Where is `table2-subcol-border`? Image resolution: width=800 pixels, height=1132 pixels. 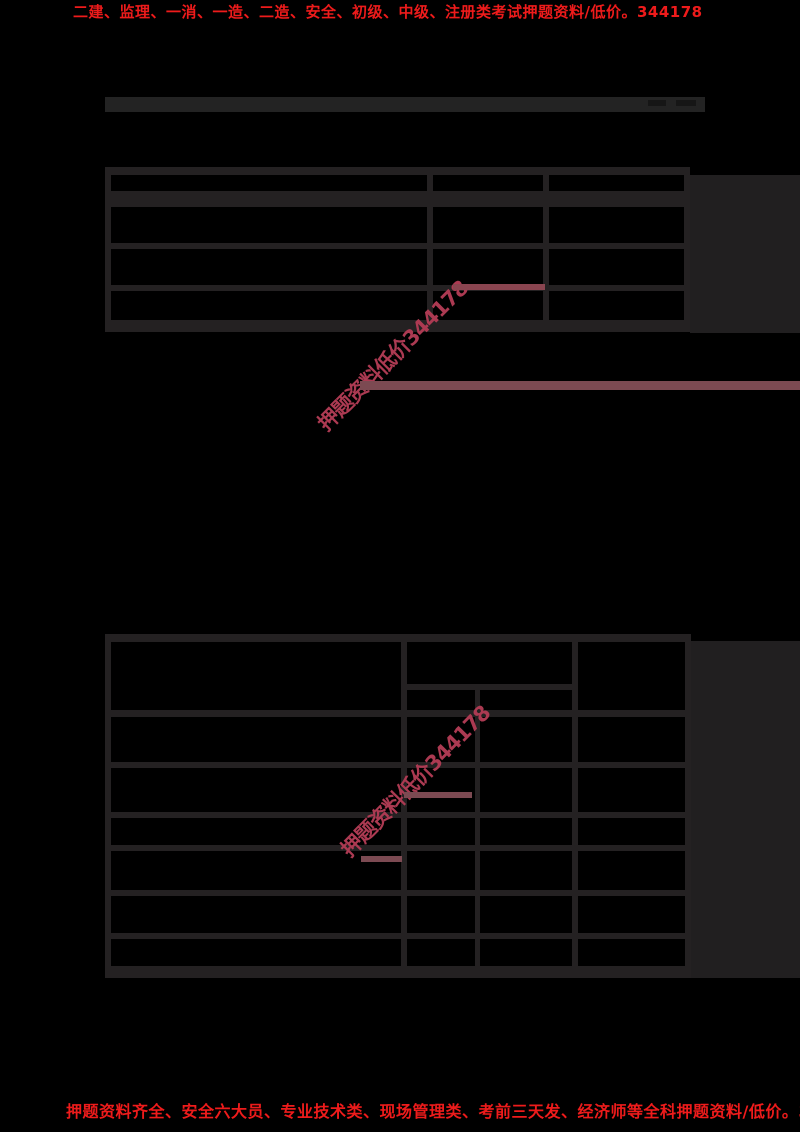
table2-subcol-border is located at coordinates (477, 828).